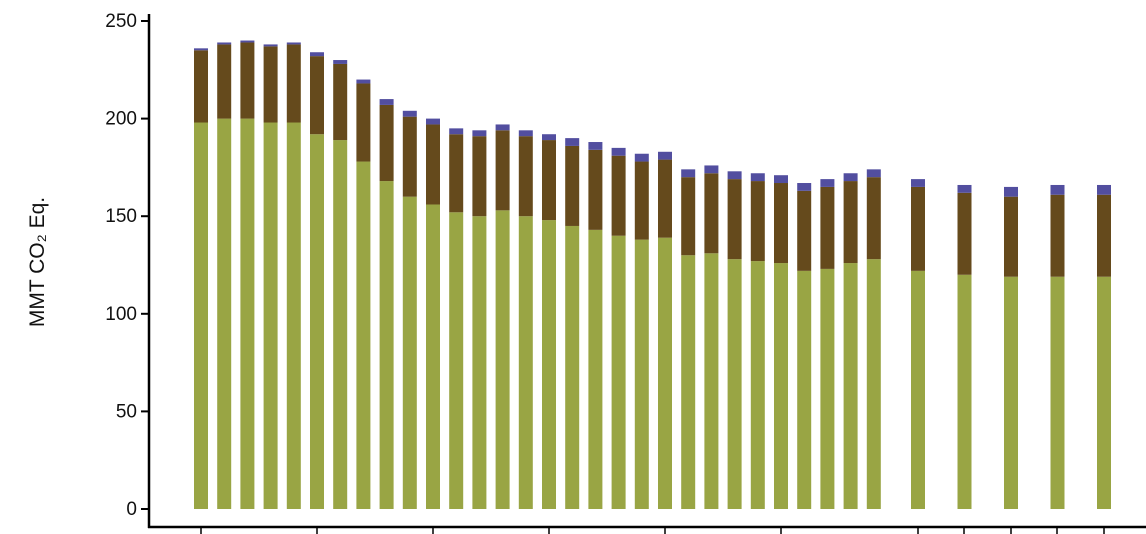 Image resolution: width=1146 pixels, height=534 pixels. Describe the element at coordinates (121, 21) in the screenshot. I see `y-tick-label: 250` at that location.